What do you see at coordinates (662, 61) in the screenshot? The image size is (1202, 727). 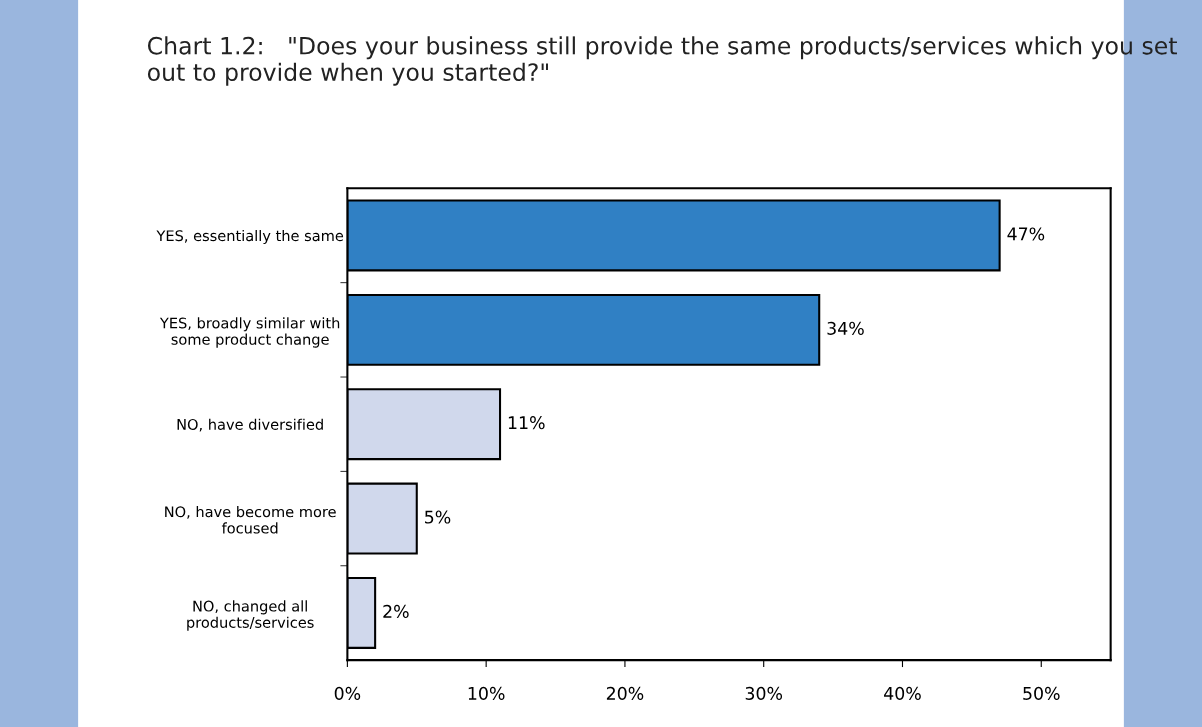 I see `chart-title: Chart 1.2: "Does your business still provide the same products/services which you set out to provide when you started?"` at bounding box center [662, 61].